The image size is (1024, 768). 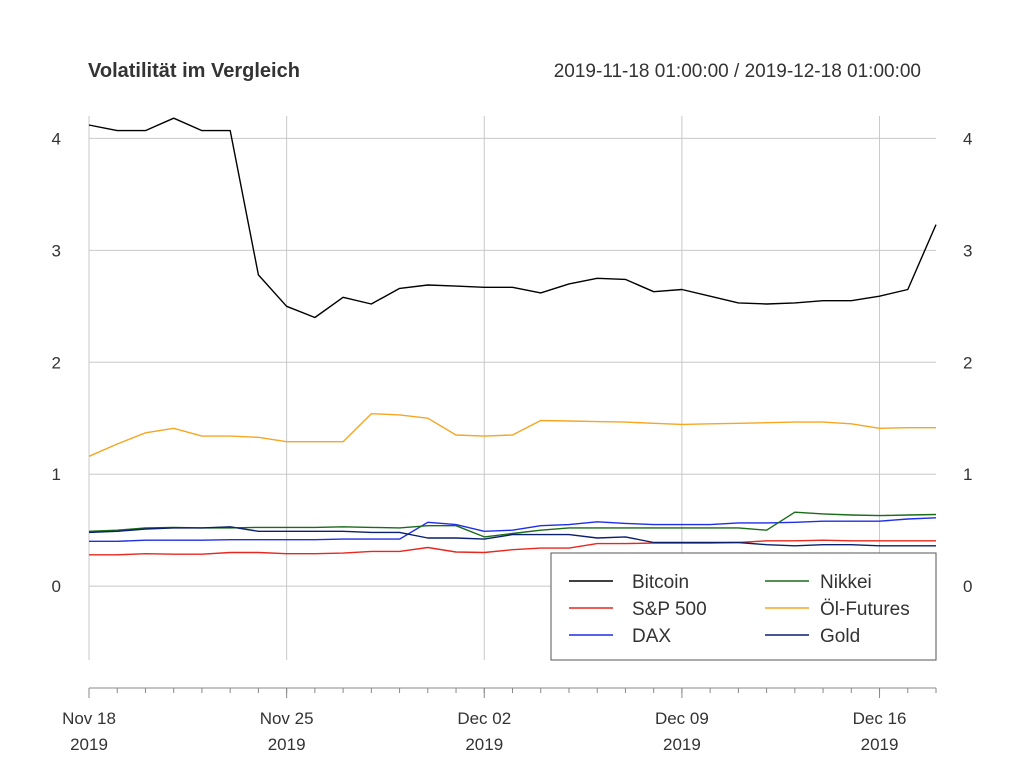 What do you see at coordinates (967, 474) in the screenshot?
I see `y-tick-label-right: 1` at bounding box center [967, 474].